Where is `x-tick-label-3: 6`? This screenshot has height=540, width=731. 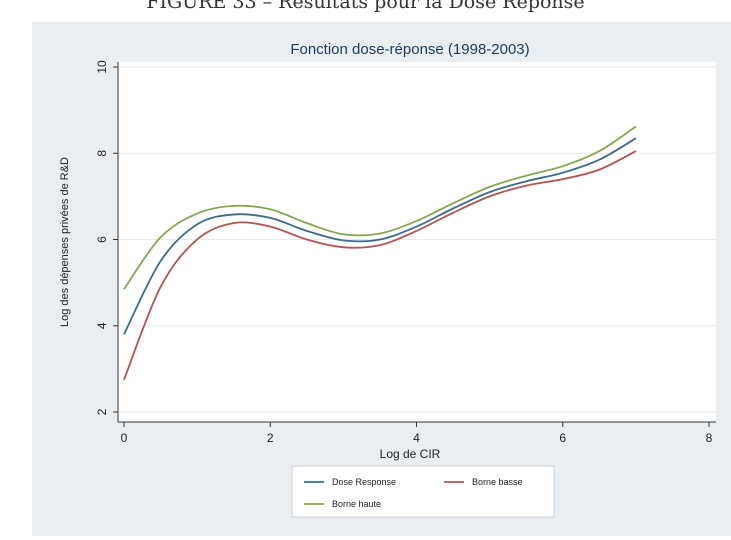
x-tick-label-3: 6 is located at coordinates (562, 438).